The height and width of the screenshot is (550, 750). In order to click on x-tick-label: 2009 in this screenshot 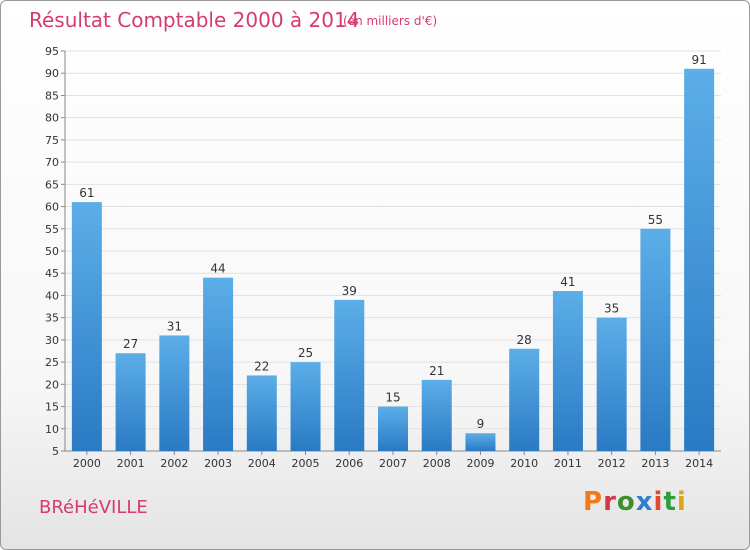, I will do `click(480, 463)`.